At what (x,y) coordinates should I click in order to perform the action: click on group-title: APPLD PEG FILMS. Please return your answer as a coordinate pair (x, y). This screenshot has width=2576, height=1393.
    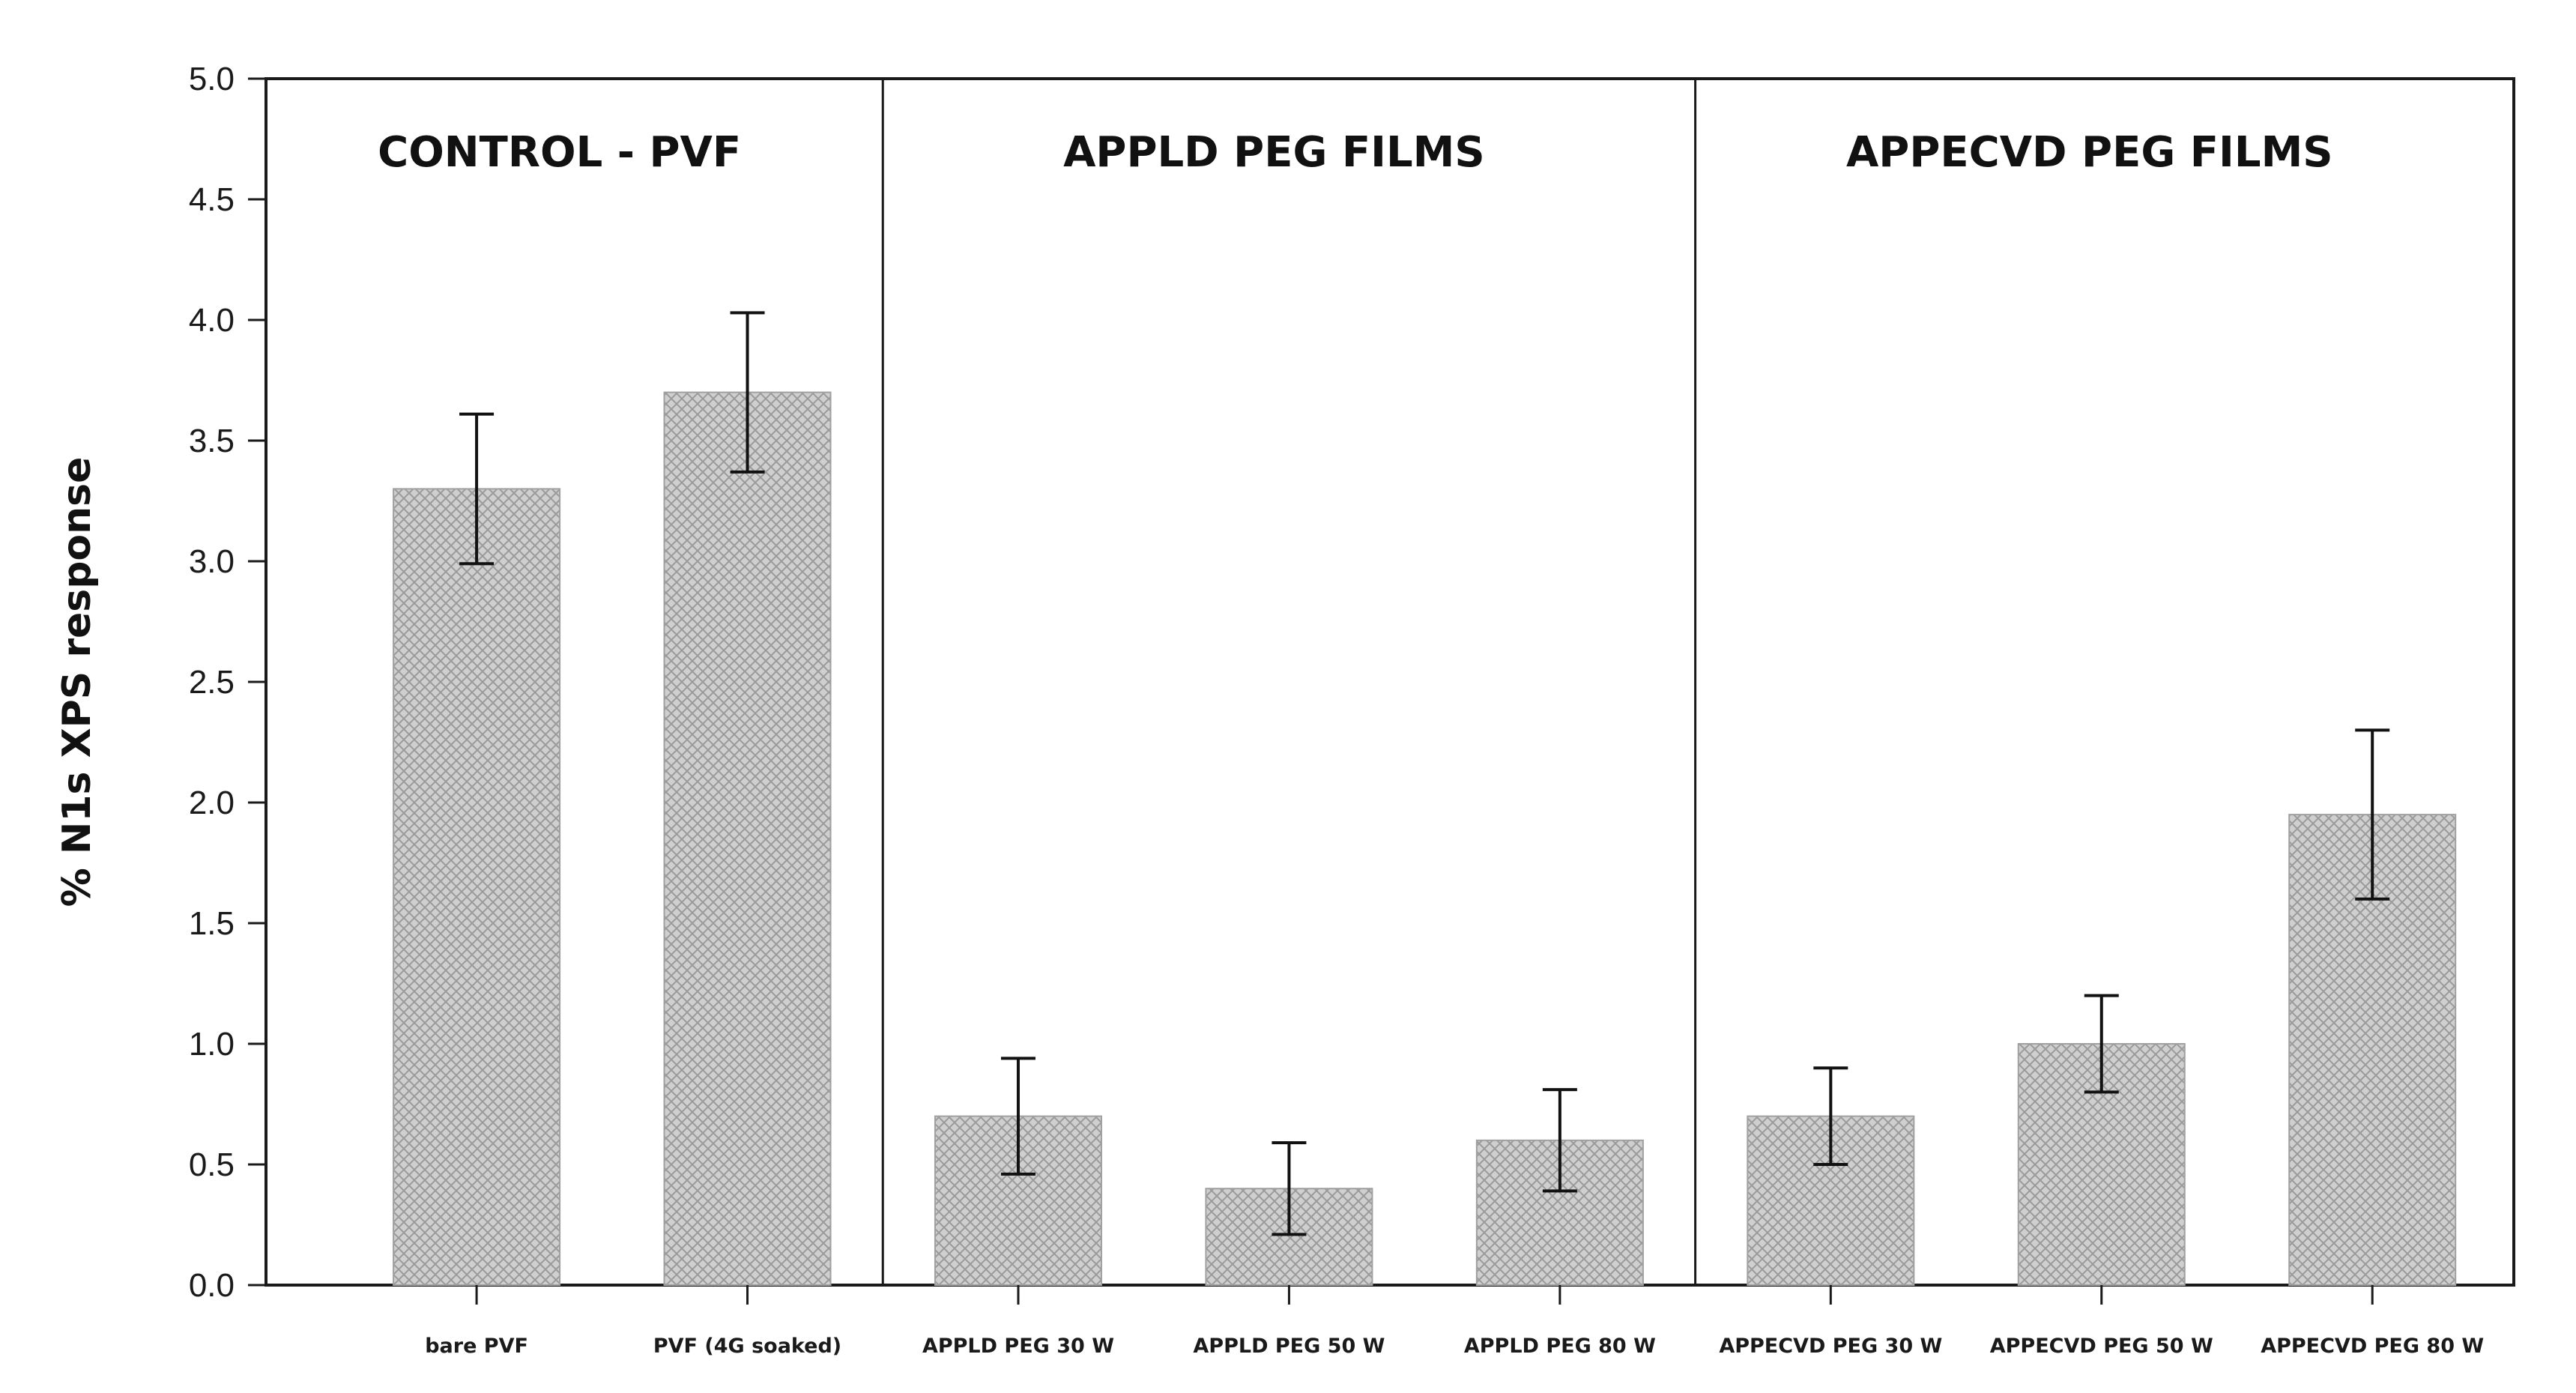
    Looking at the image, I should click on (1274, 153).